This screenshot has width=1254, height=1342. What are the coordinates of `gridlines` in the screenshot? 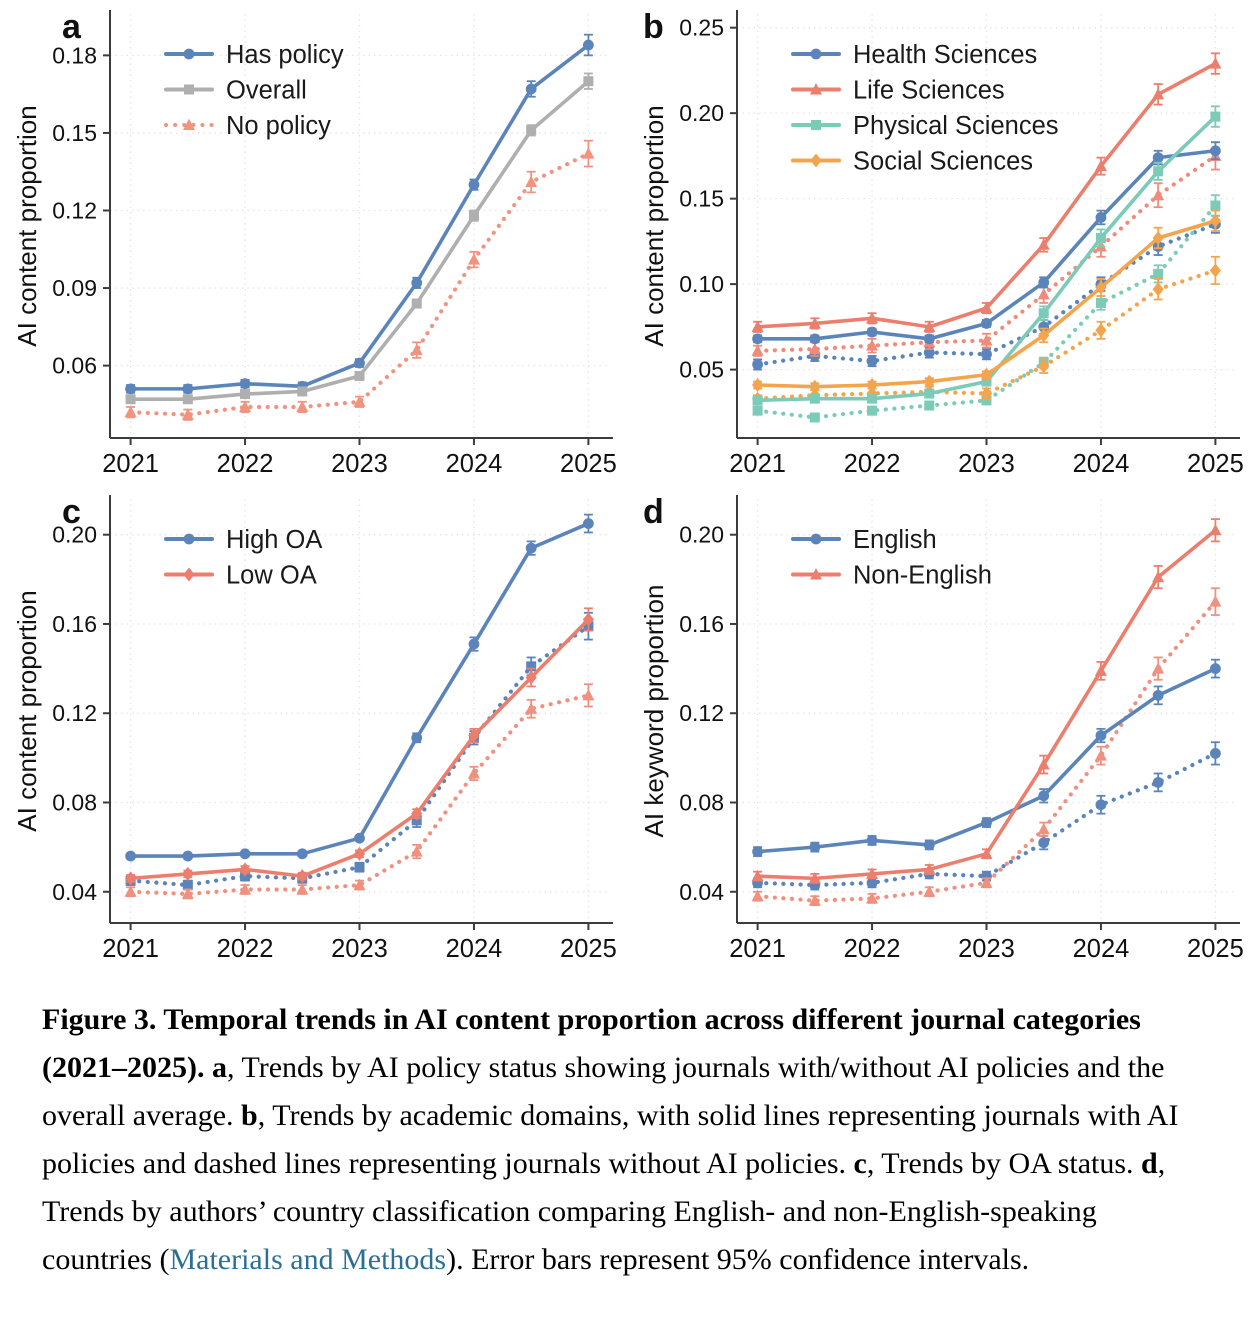 It's located at (986, 226).